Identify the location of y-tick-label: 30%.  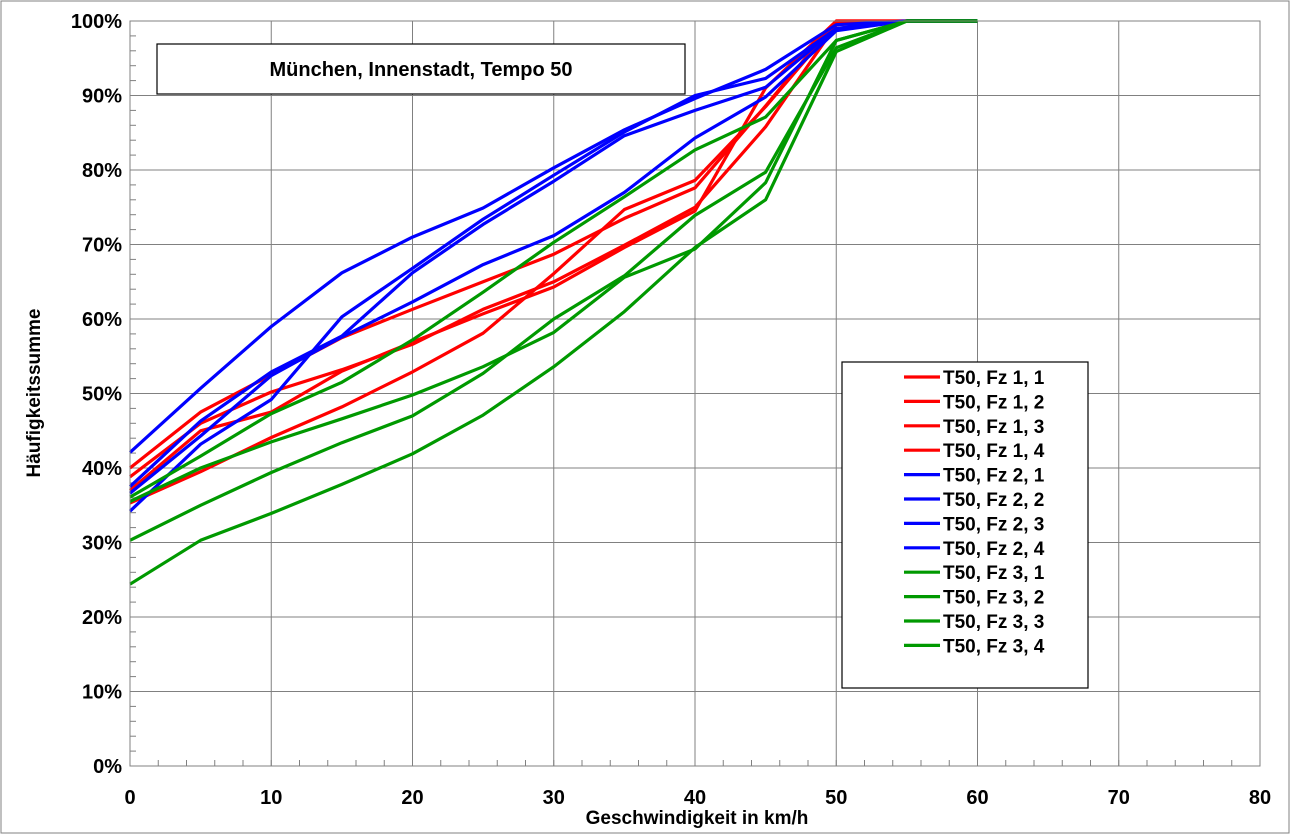
(102, 544).